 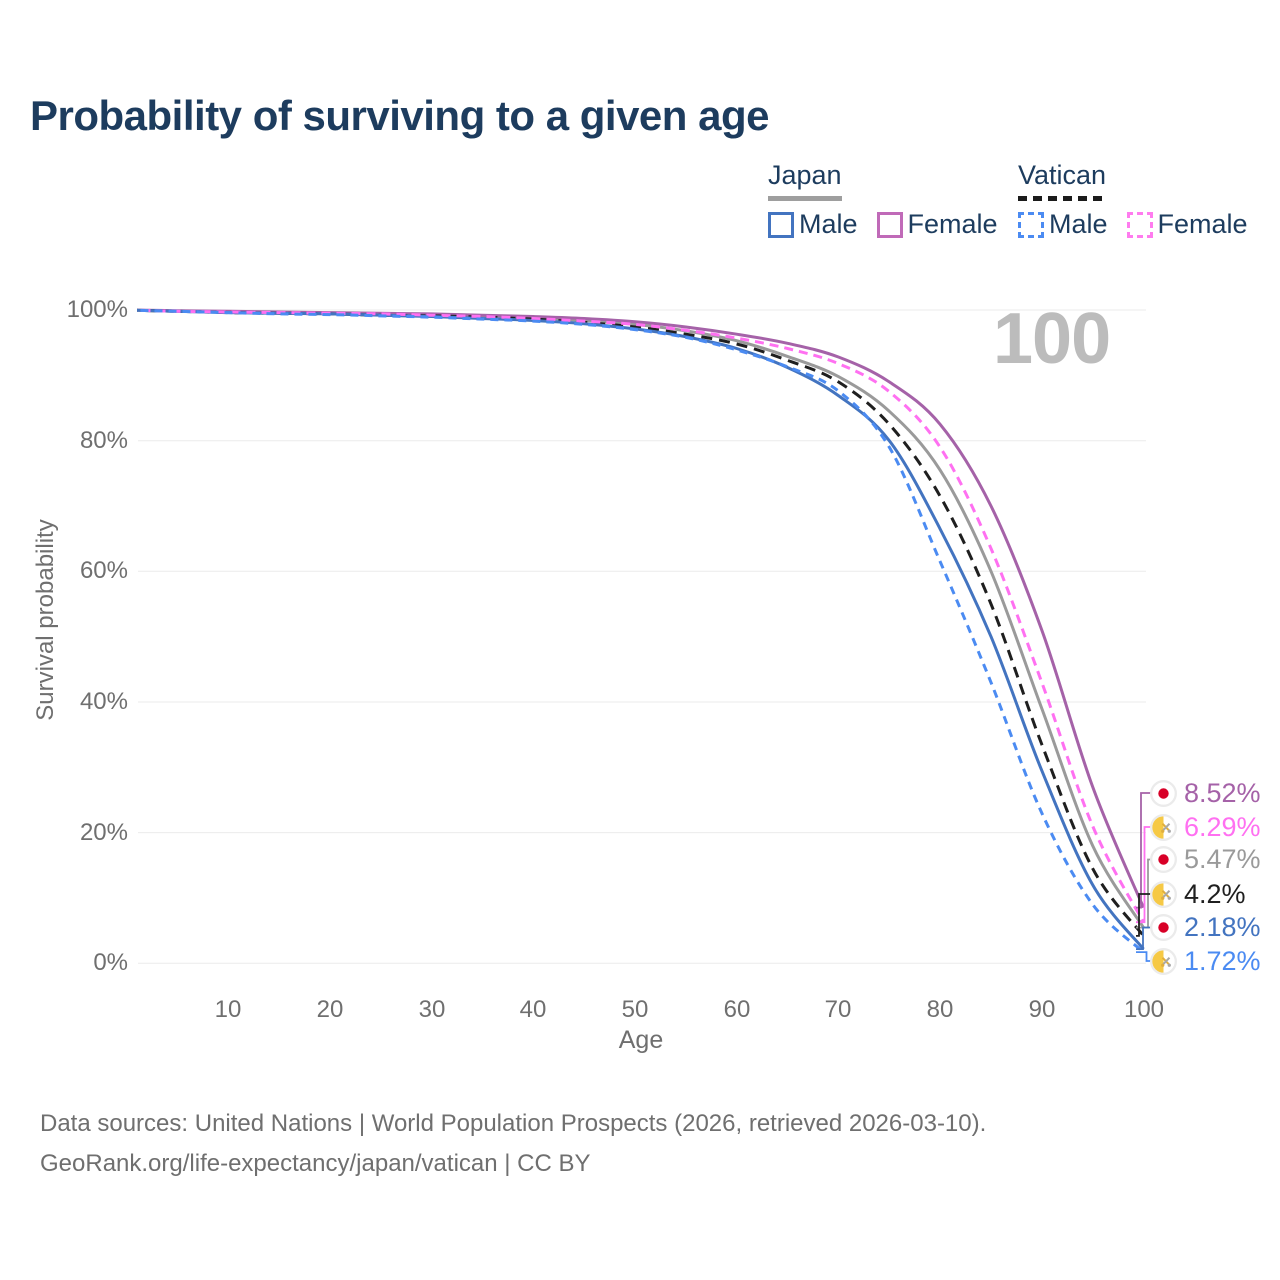 I want to click on x-axis-tick-40: 40, so click(x=533, y=1009).